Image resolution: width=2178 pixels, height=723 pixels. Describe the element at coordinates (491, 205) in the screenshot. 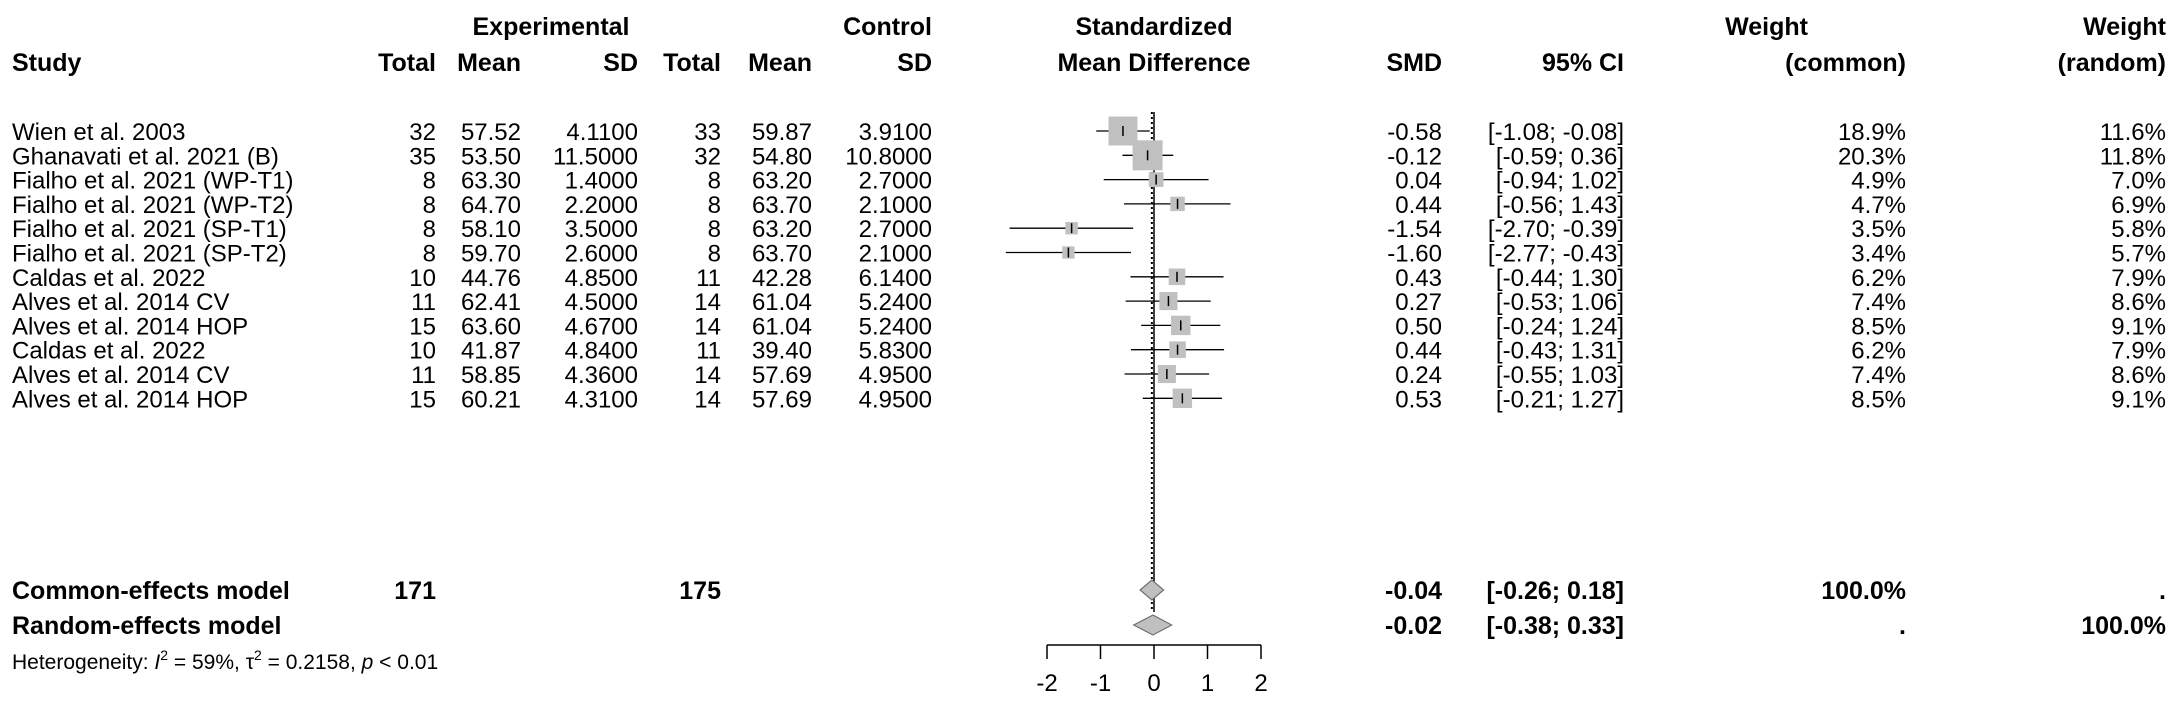

I see `row-e-mean: 64.70` at that location.